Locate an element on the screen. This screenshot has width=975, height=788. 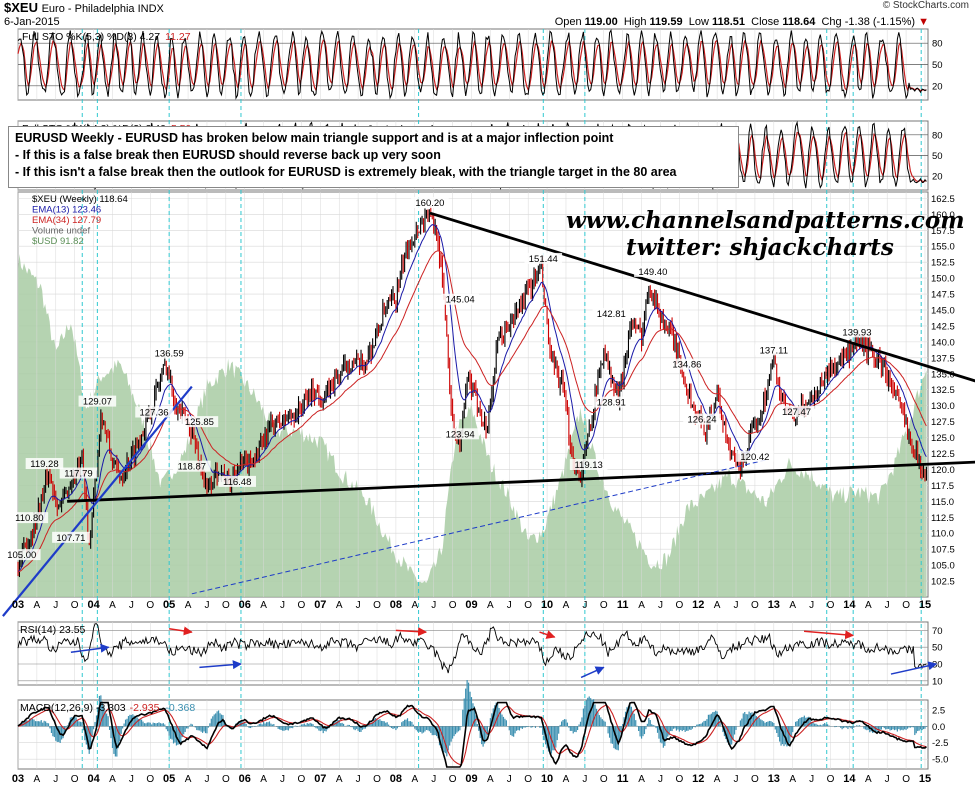
main-axis-year-label: 15 is located at coordinates (925, 605).